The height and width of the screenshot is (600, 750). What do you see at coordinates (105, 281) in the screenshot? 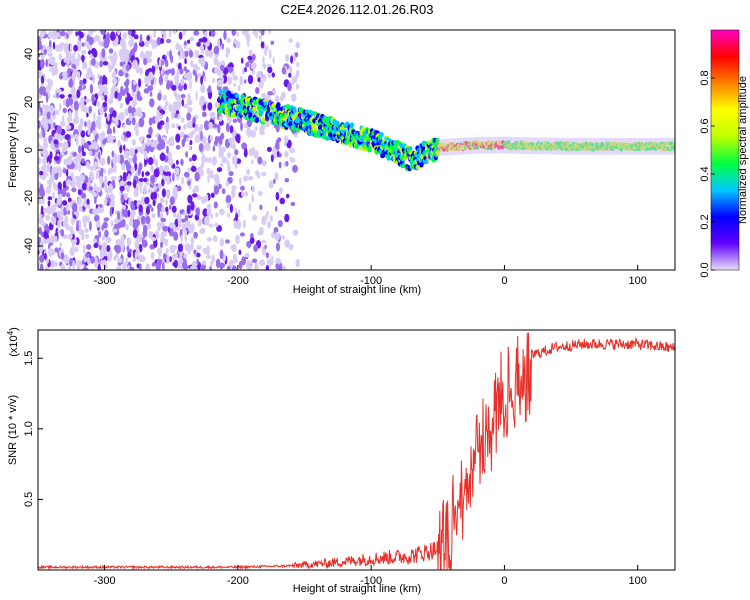
I see `spectrogram-x-tick-label: -300` at bounding box center [105, 281].